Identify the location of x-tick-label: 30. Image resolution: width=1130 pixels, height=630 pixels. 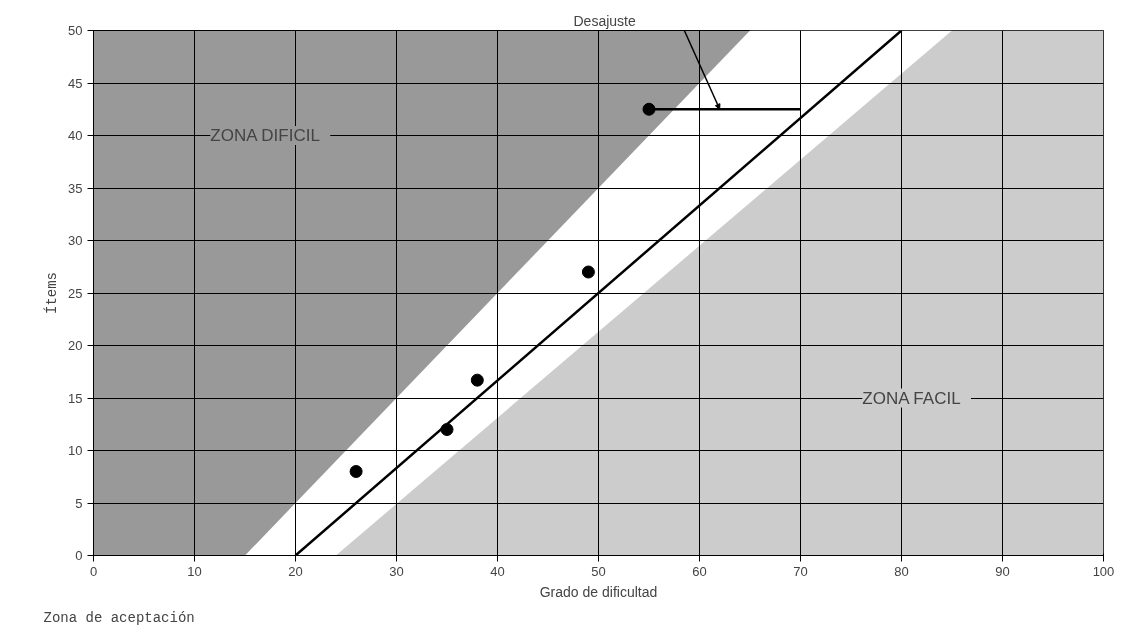
(396, 571).